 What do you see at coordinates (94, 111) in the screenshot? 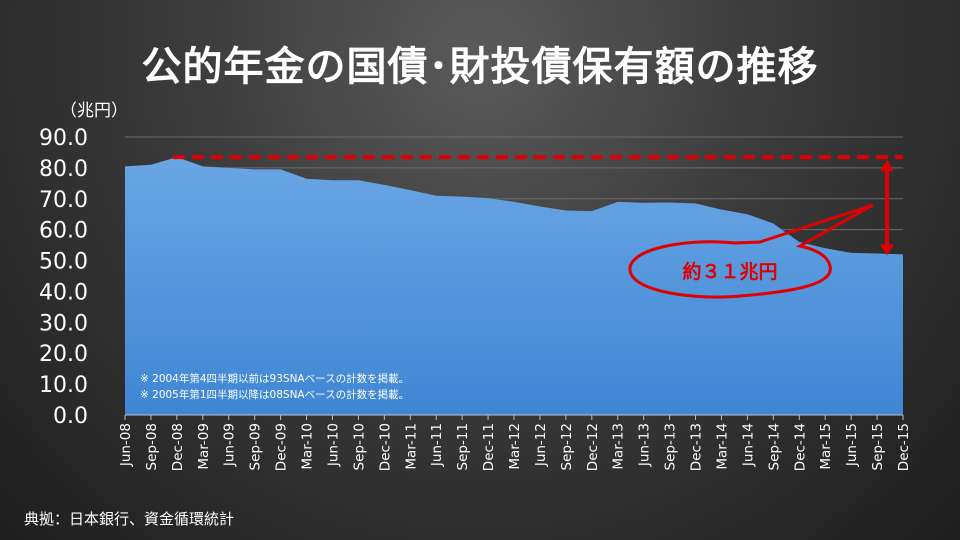
I see `y-axis-unit-label: （兆円）` at bounding box center [94, 111].